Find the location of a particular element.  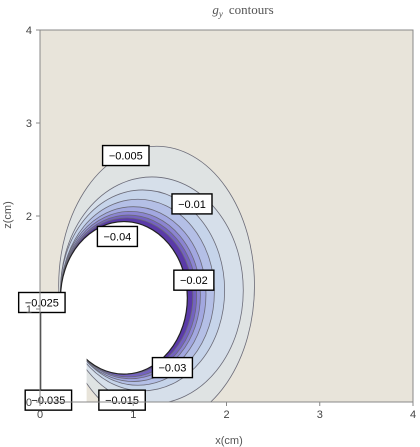

x-tick-label: 0 is located at coordinates (40, 415).